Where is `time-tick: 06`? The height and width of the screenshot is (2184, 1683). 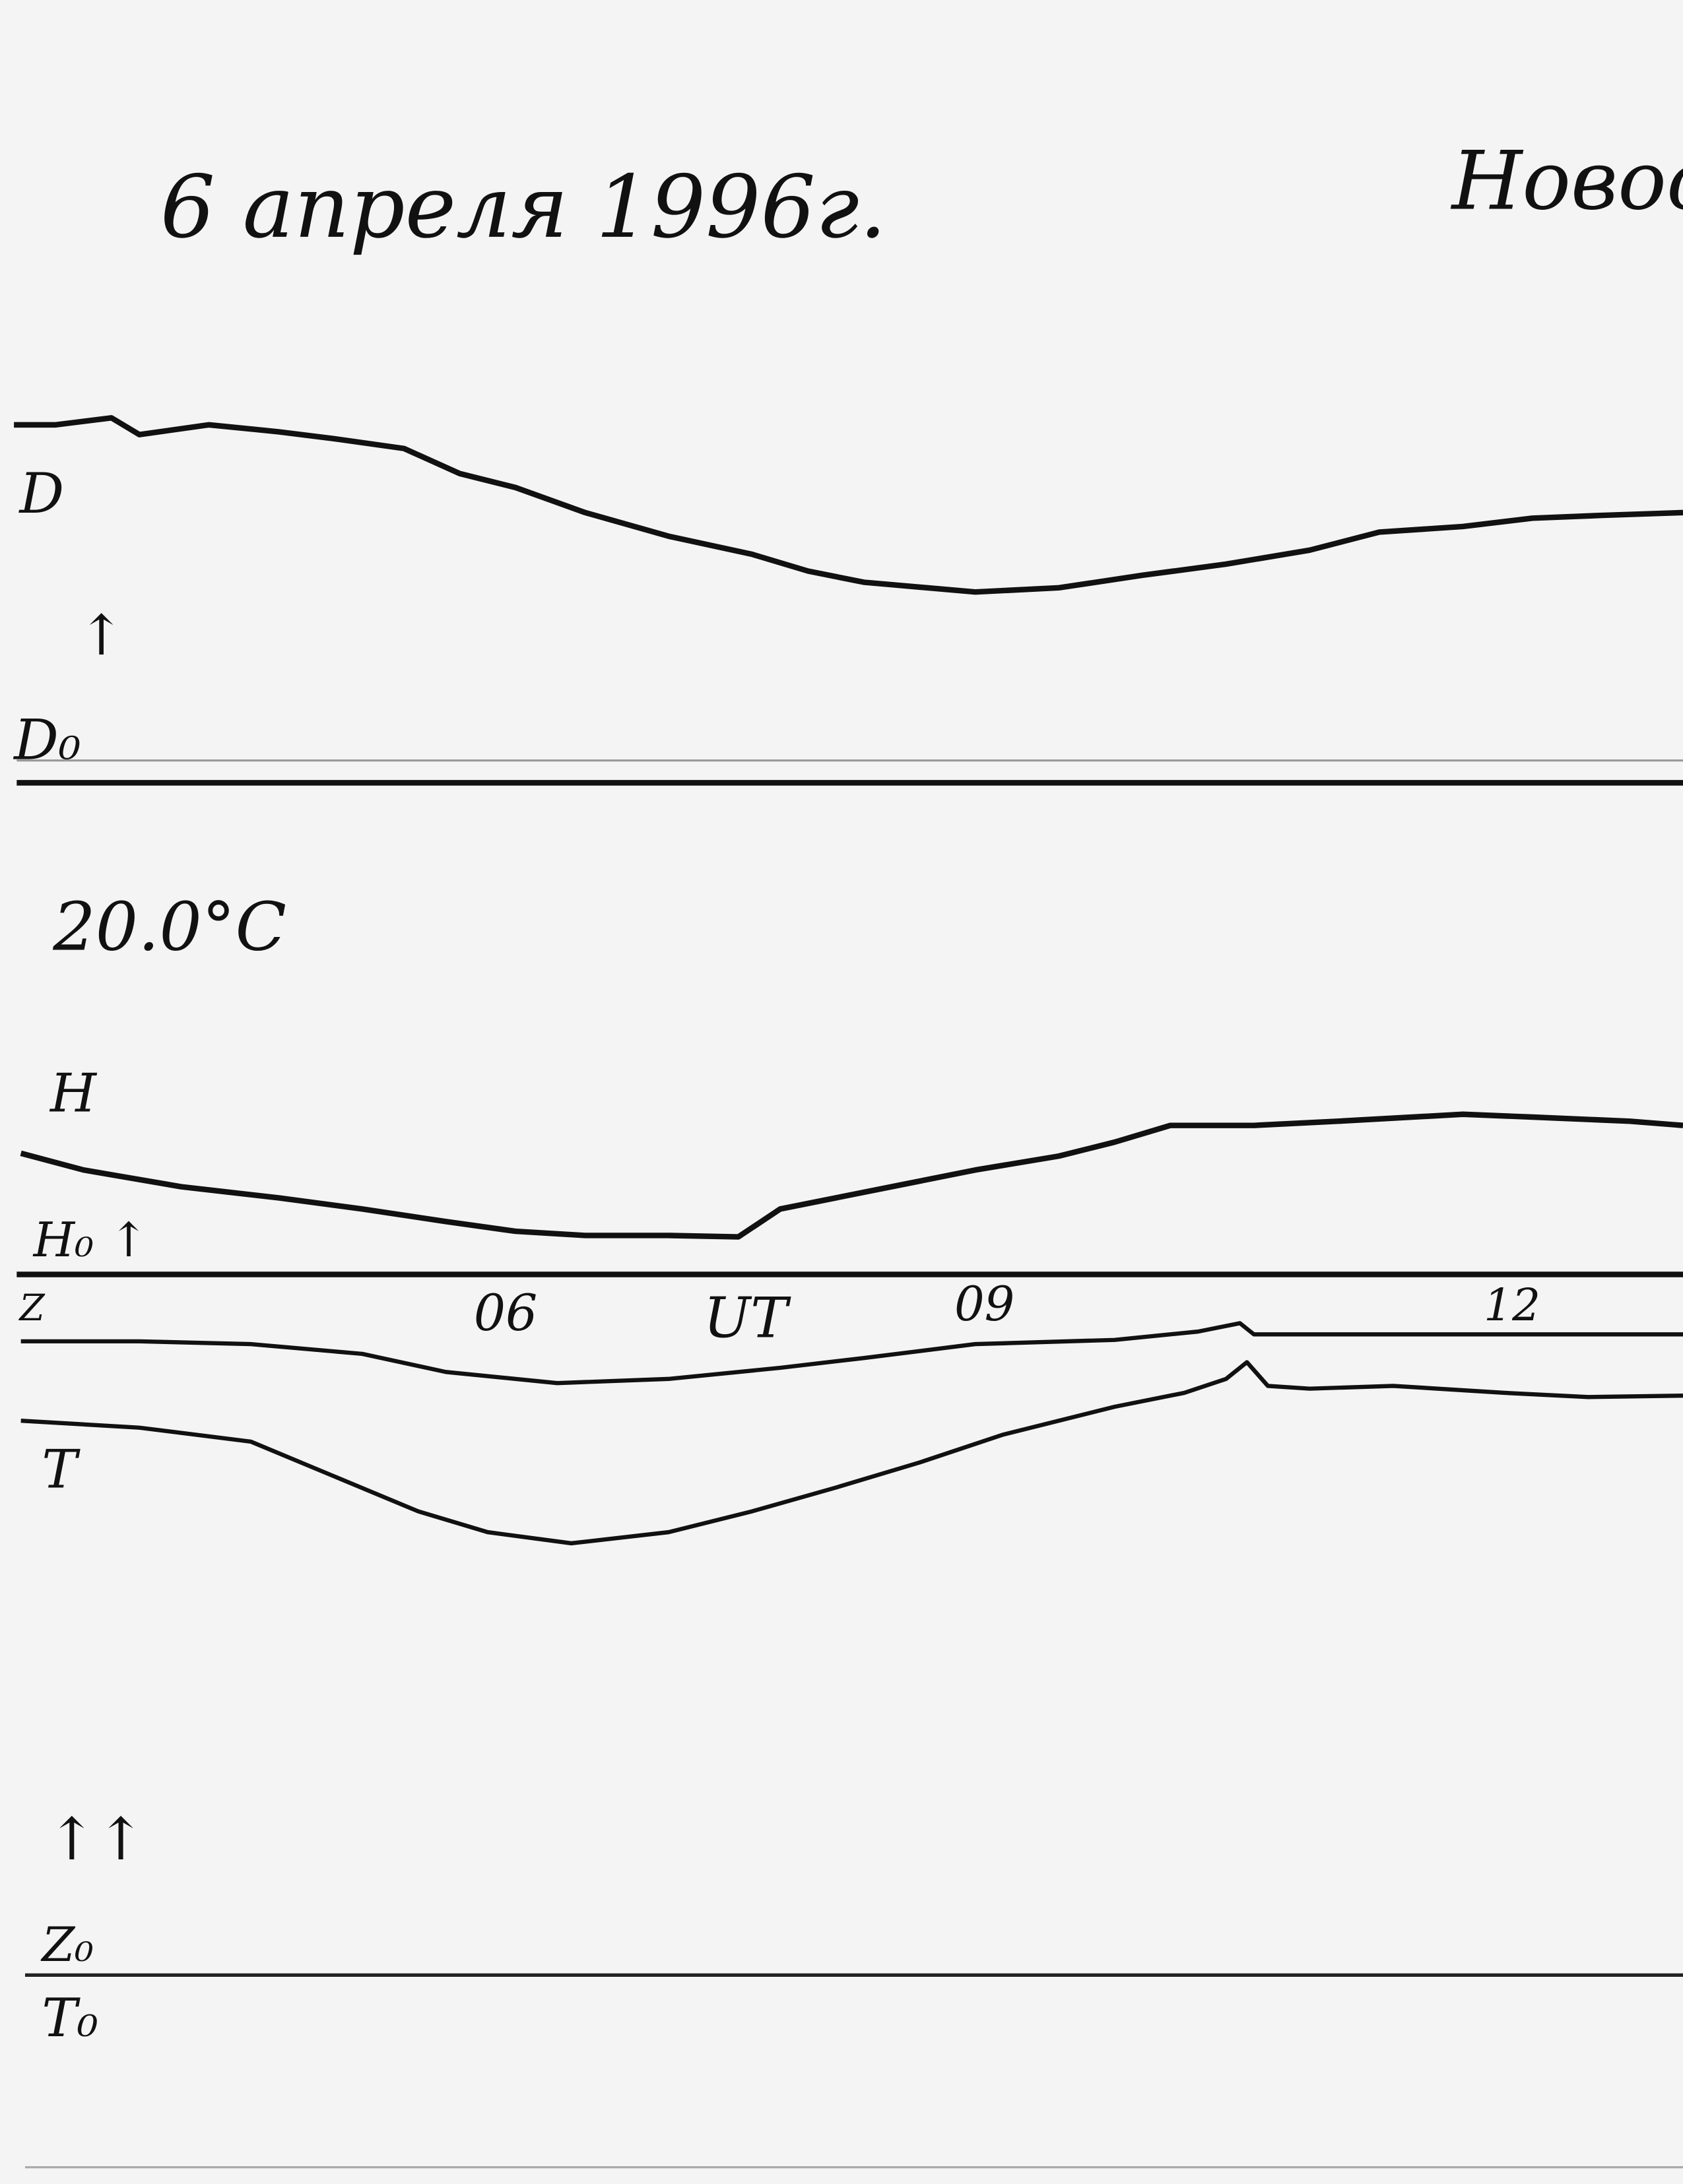 time-tick: 06 is located at coordinates (506, 1312).